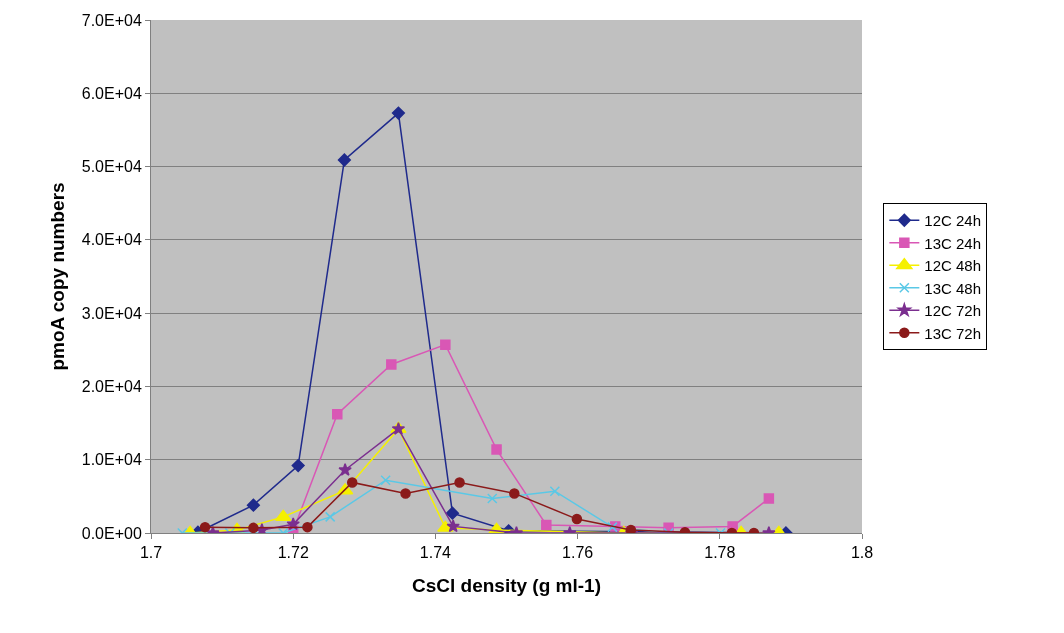 This screenshot has width=1064, height=633. I want to click on legend-label: 12C 48h, so click(953, 266).